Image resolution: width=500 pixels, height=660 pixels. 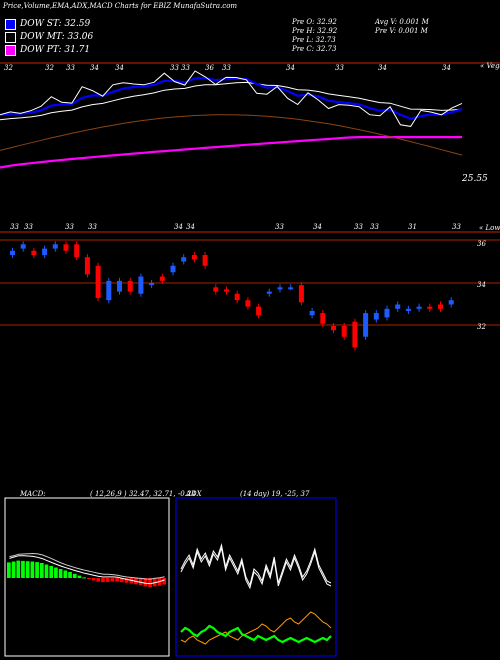 What do you see at coordinates (55, 50) in the screenshot?
I see `legend-label-pt: DOW PT: 31.71` at bounding box center [55, 50].